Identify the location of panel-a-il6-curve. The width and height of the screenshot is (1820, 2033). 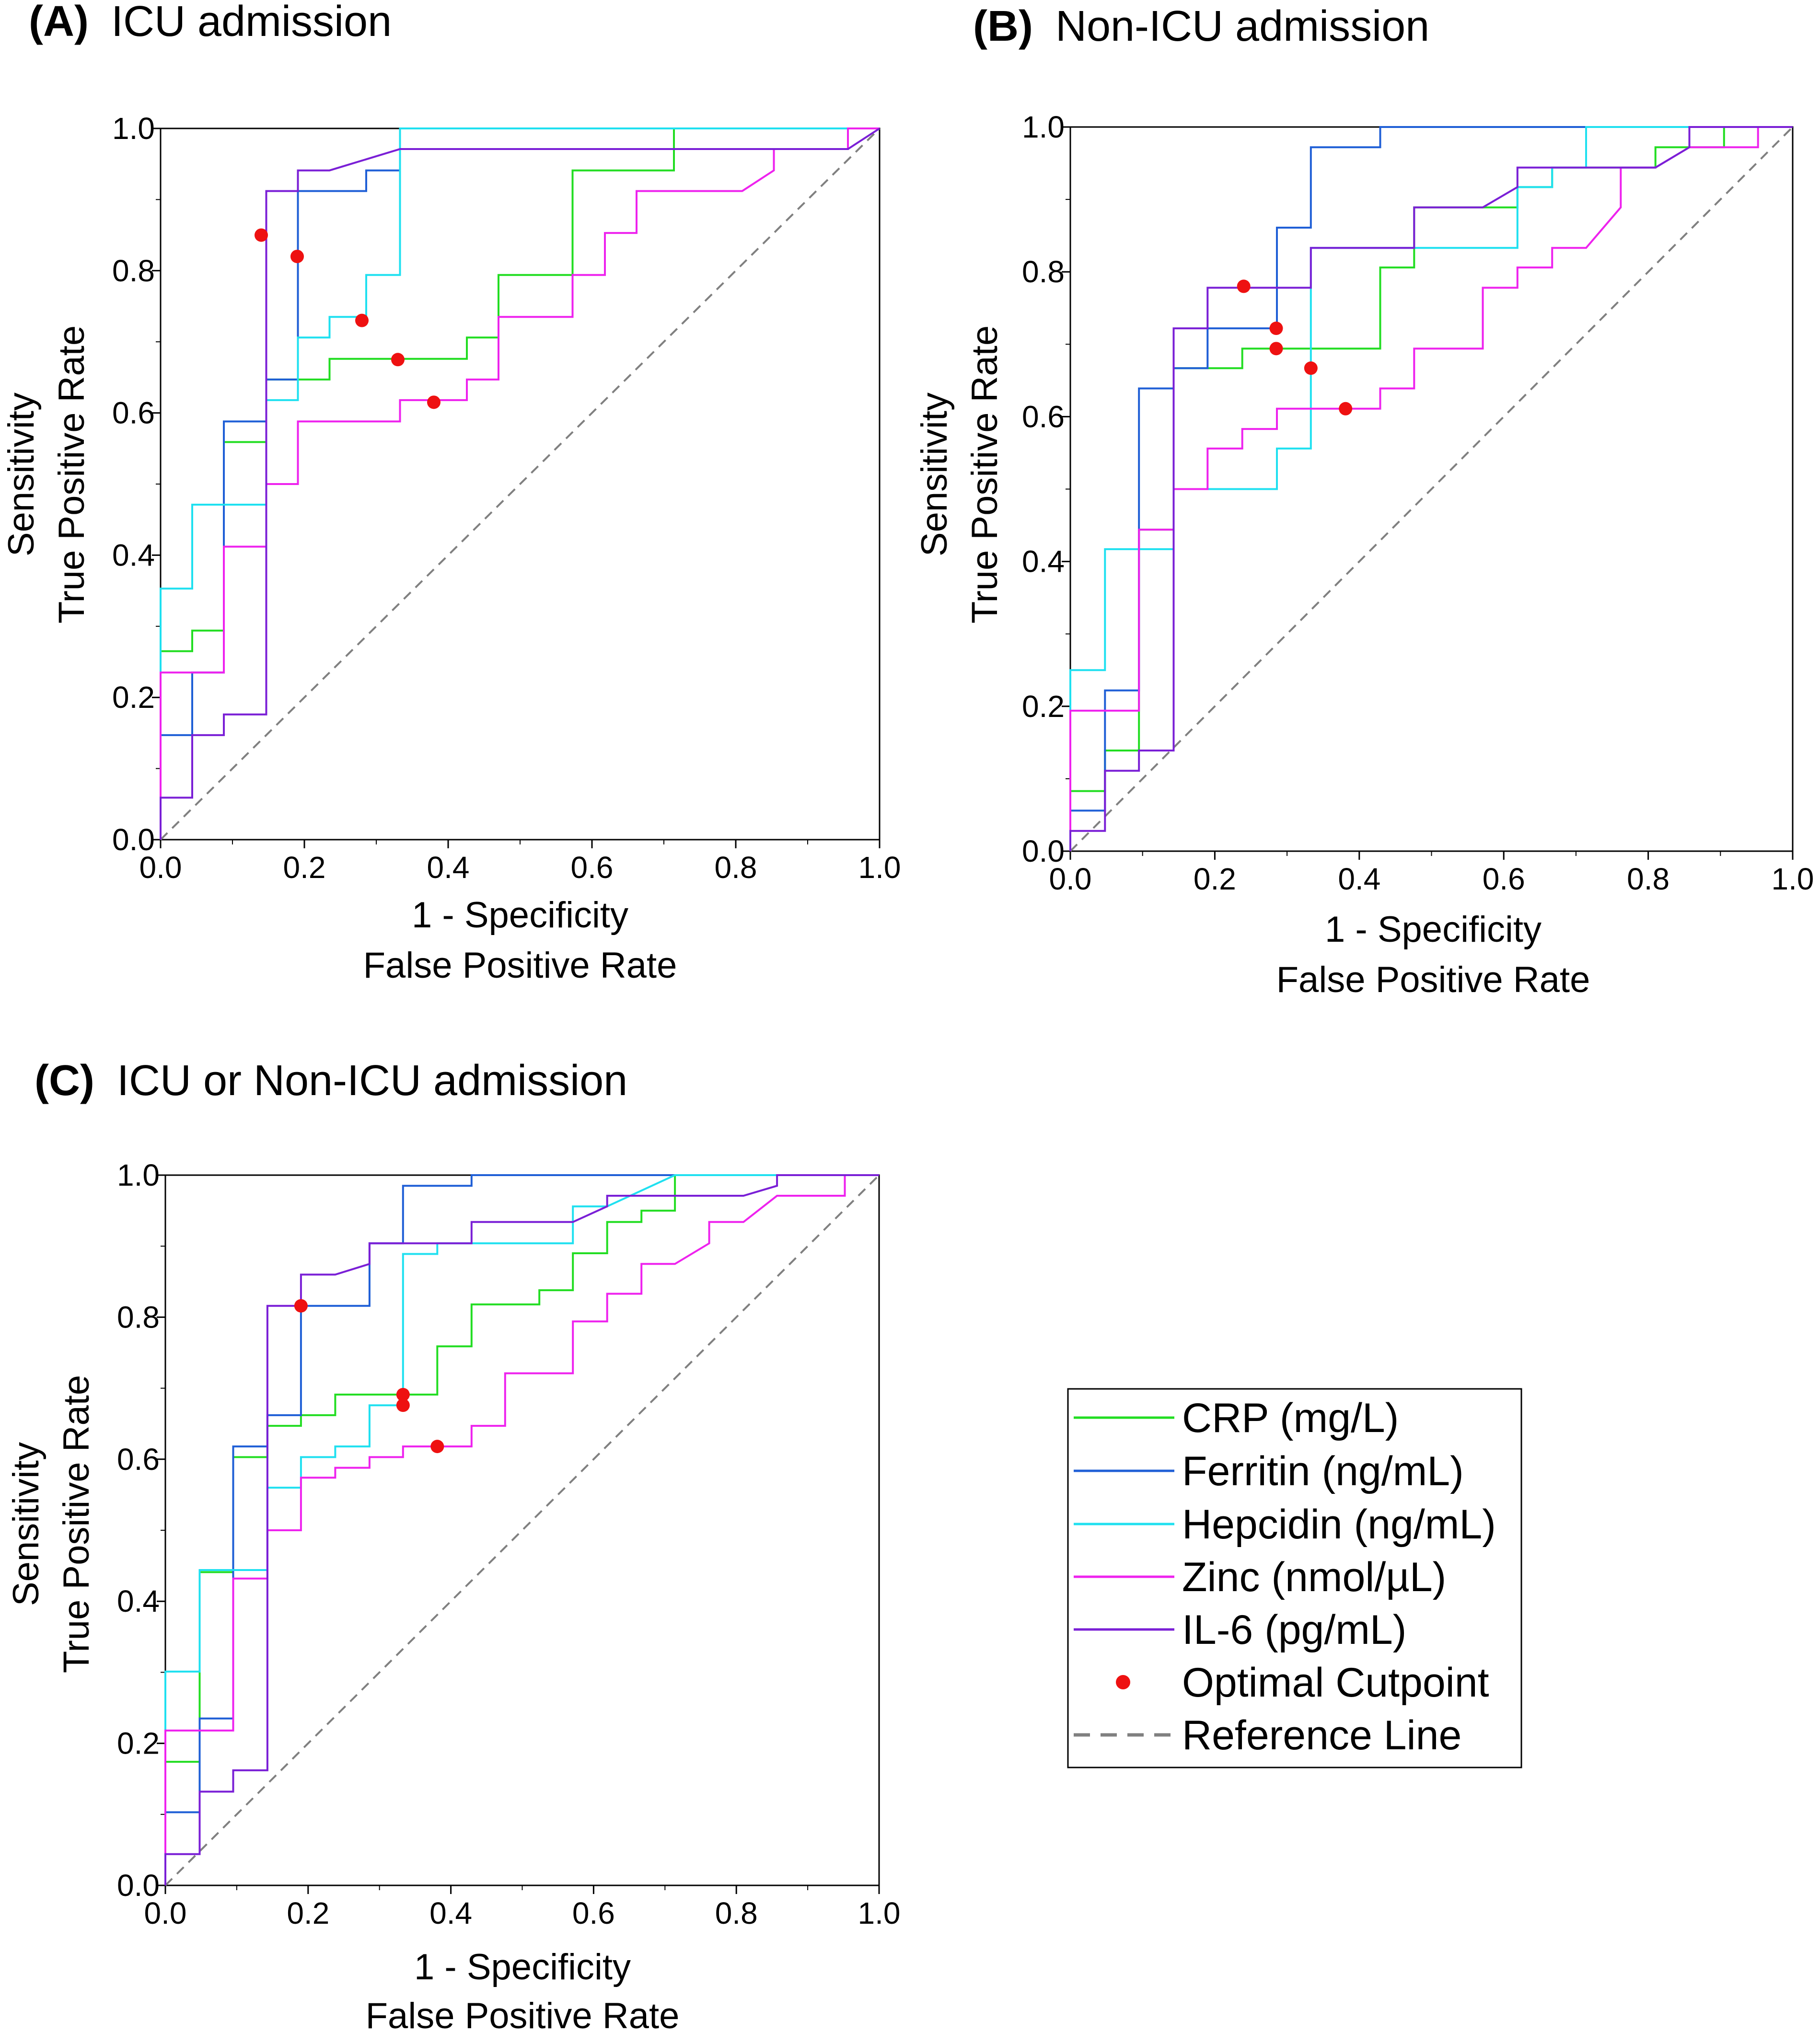
(520, 483).